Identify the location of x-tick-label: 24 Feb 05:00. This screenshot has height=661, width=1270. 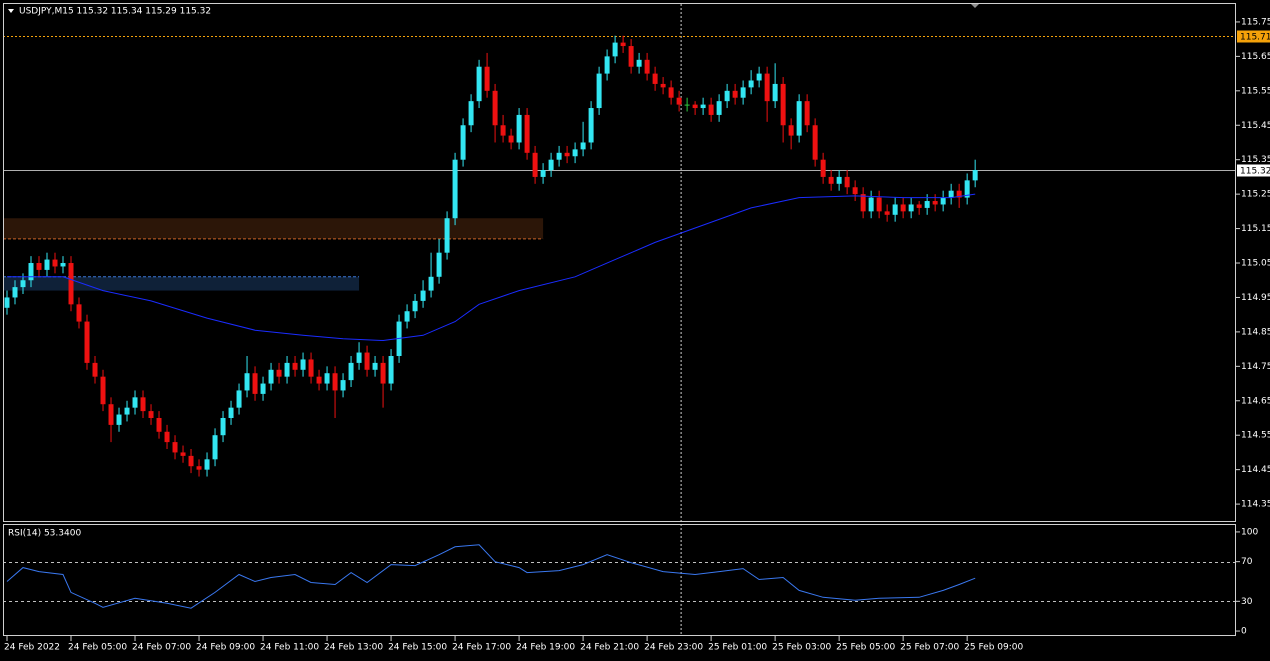
(97, 648).